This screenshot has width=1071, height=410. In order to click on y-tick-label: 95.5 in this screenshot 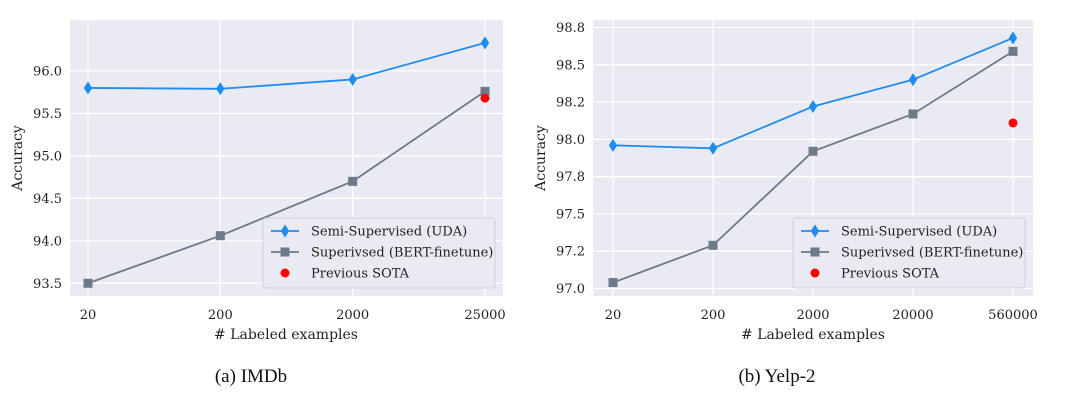, I will do `click(47, 114)`.